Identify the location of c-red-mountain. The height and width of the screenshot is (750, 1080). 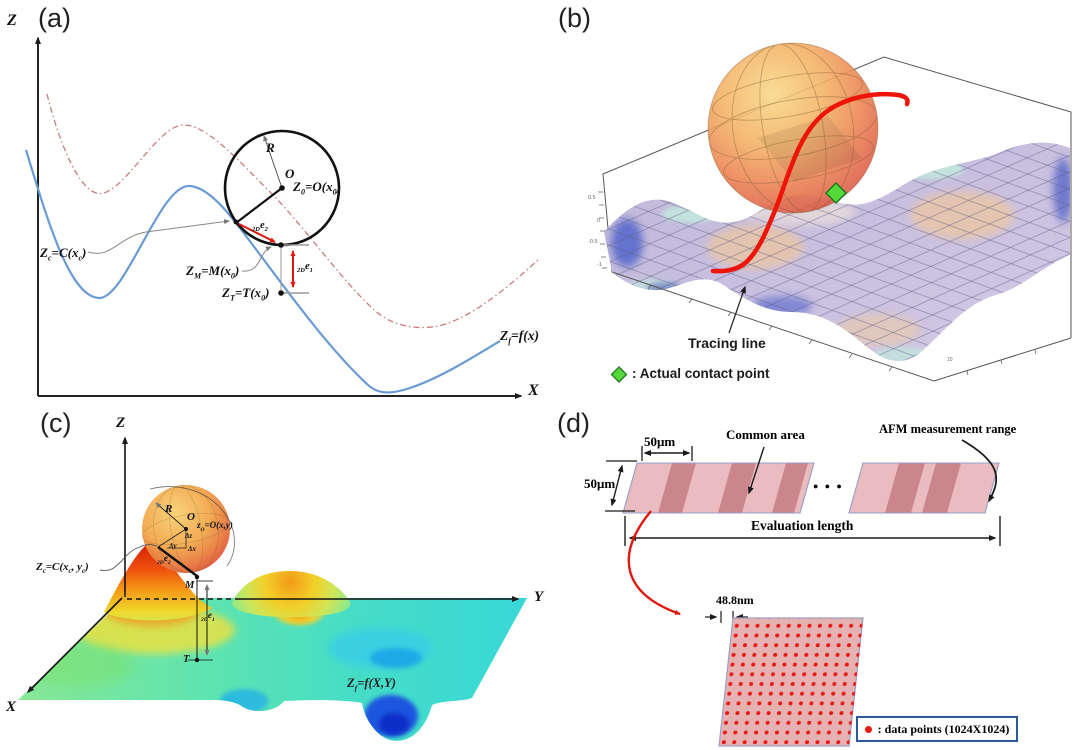
(158, 581).